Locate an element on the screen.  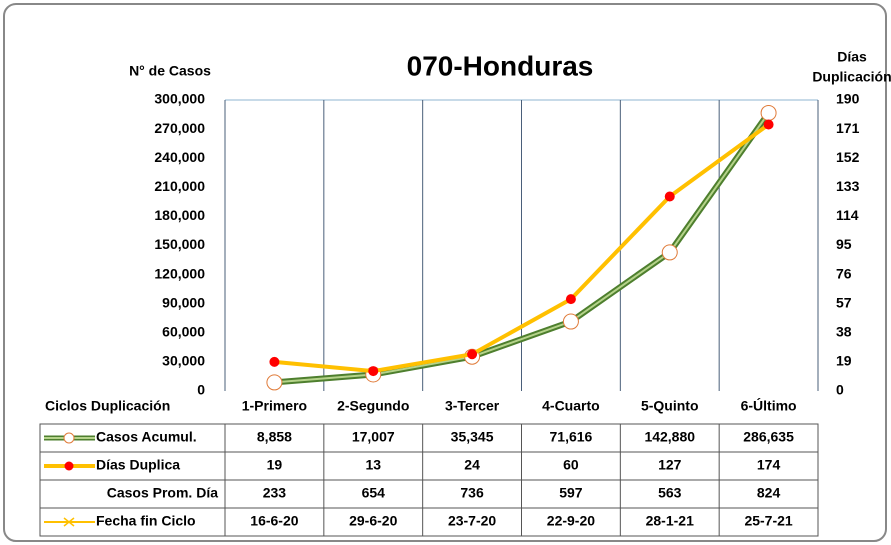
table-cell: 19 is located at coordinates (275, 465).